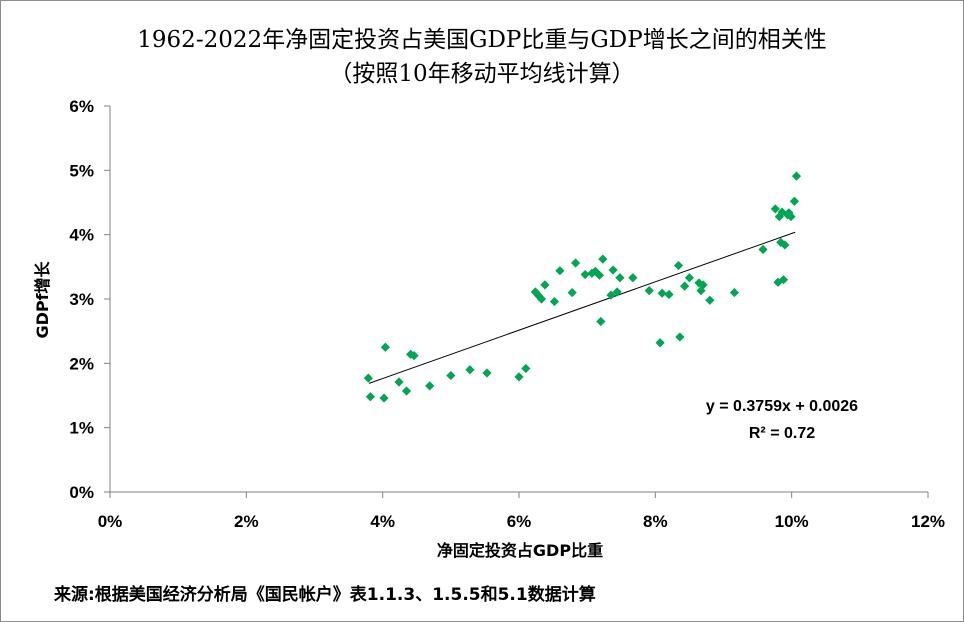 Image resolution: width=964 pixels, height=622 pixels. What do you see at coordinates (782, 433) in the screenshot?
I see `r-squared-label: R² = 0.72` at bounding box center [782, 433].